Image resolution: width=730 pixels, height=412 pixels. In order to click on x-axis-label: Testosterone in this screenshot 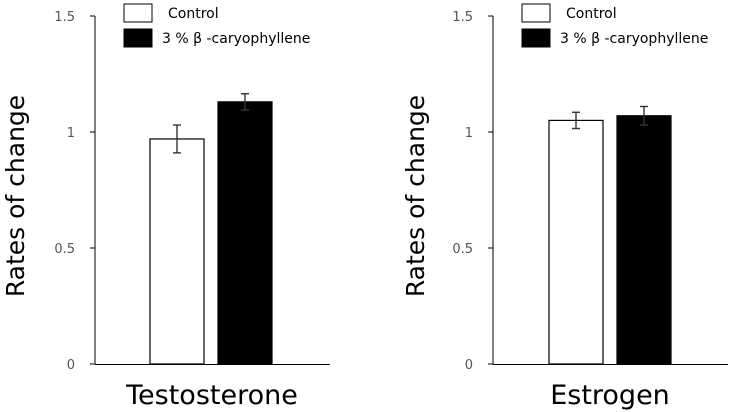, I will do `click(211, 395)`.